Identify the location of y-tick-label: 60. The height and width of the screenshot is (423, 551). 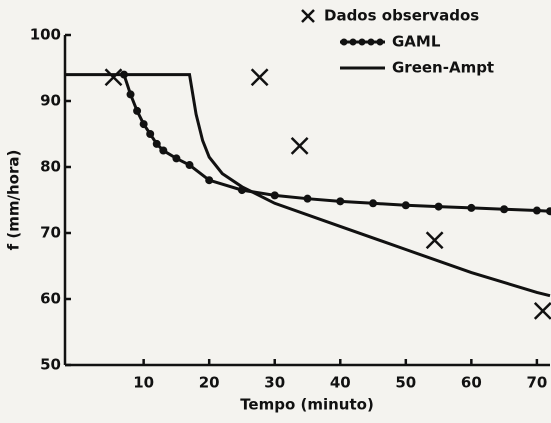
(50, 299).